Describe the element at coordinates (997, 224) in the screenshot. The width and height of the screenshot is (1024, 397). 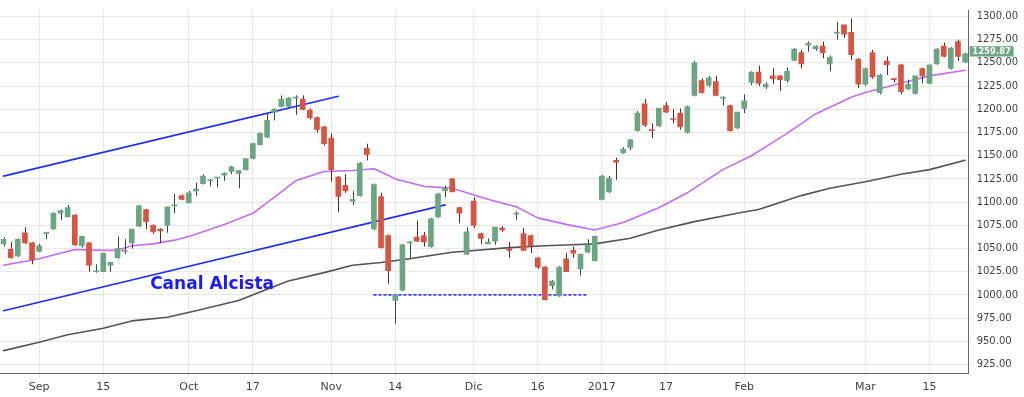
I see `y-tick-label: 1075.00` at that location.